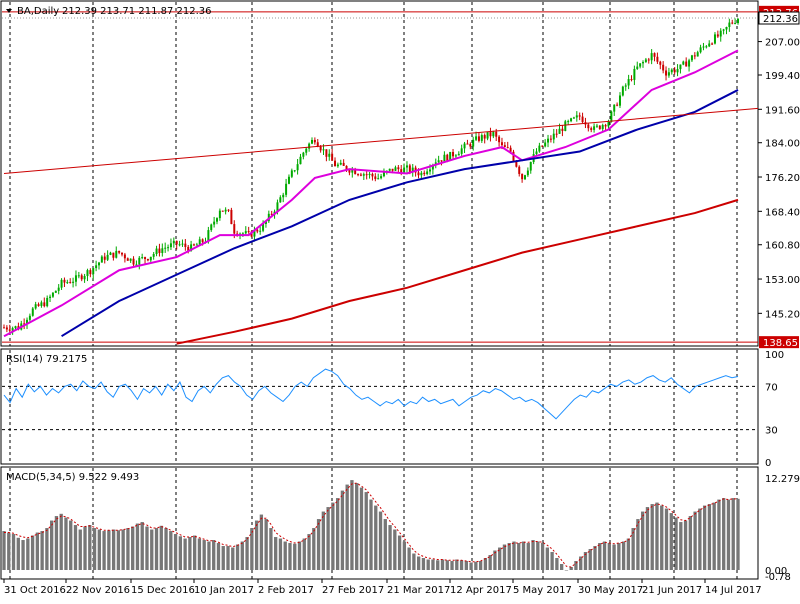  Describe the element at coordinates (782, 76) in the screenshot. I see `price-tick-label: 199.40` at that location.